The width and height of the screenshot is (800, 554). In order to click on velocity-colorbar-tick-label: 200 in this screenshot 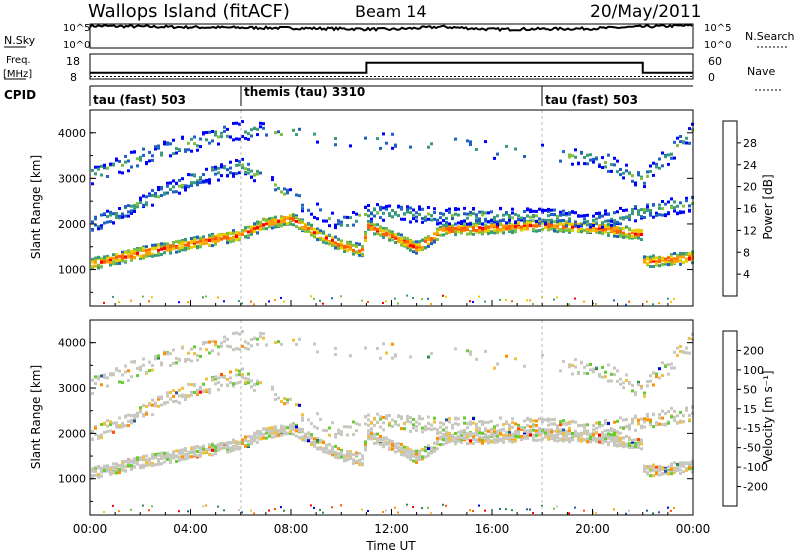, I will do `click(753, 350)`.